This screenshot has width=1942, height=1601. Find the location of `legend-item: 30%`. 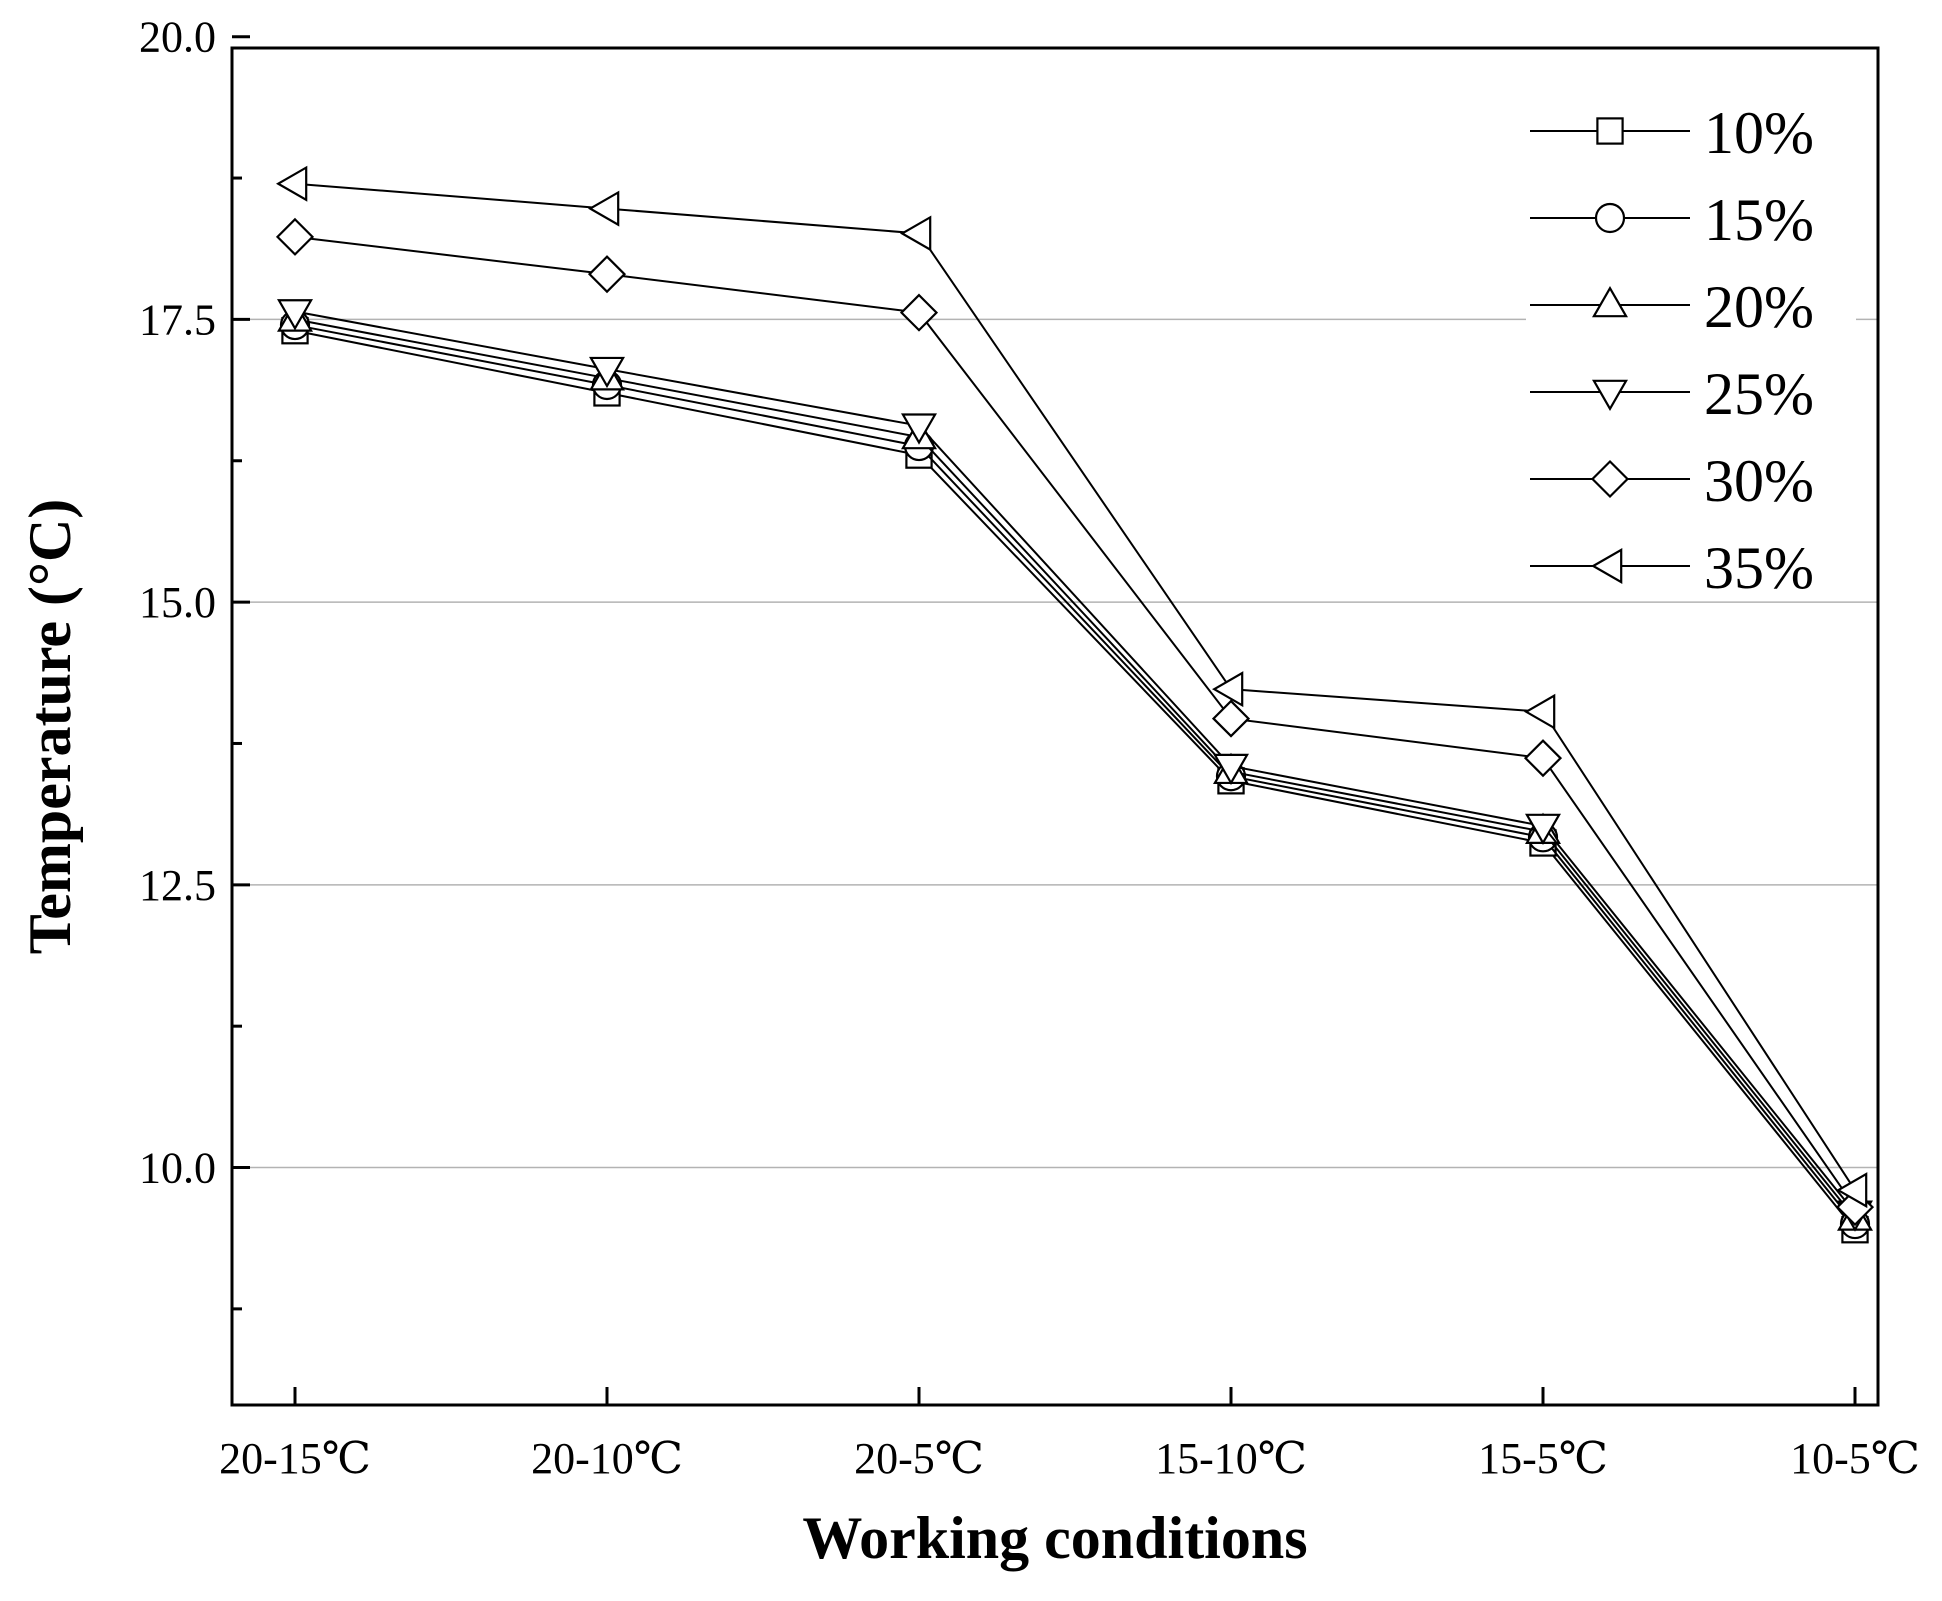

legend-item: 30% is located at coordinates (1691, 477).